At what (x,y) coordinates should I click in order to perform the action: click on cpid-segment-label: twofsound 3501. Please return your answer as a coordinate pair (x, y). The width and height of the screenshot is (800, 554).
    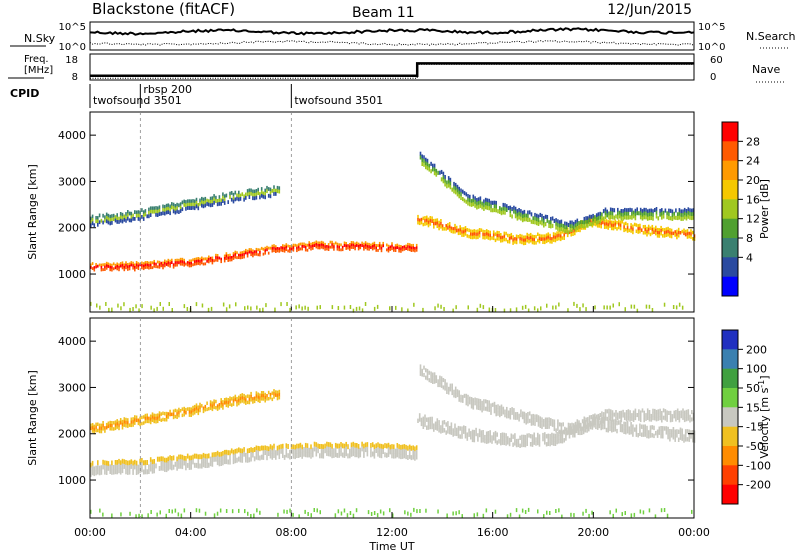
    Looking at the image, I should click on (338, 100).